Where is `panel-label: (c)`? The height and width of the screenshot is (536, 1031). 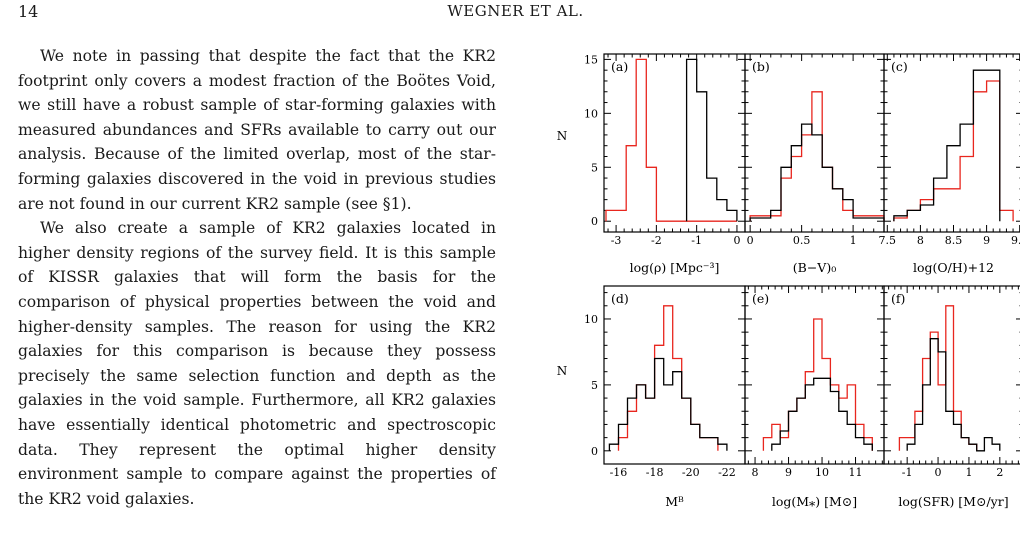 panel-label: (c) is located at coordinates (899, 66).